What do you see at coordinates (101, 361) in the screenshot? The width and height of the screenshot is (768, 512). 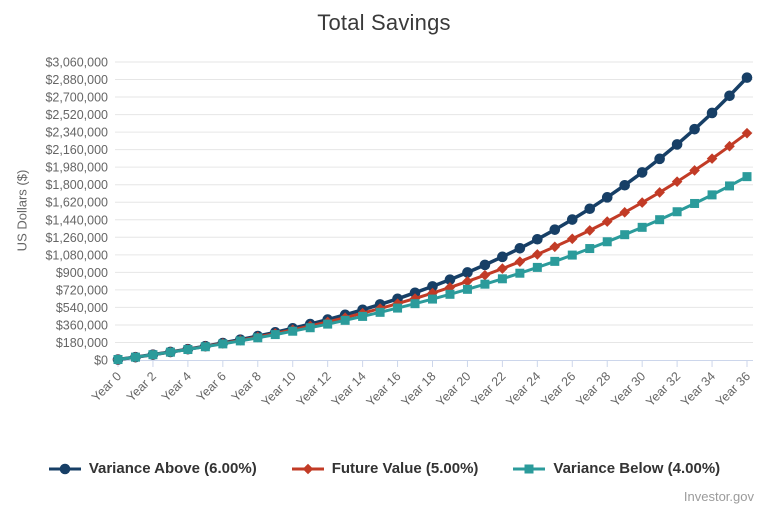 I see `y-tick-label: $0` at bounding box center [101, 361].